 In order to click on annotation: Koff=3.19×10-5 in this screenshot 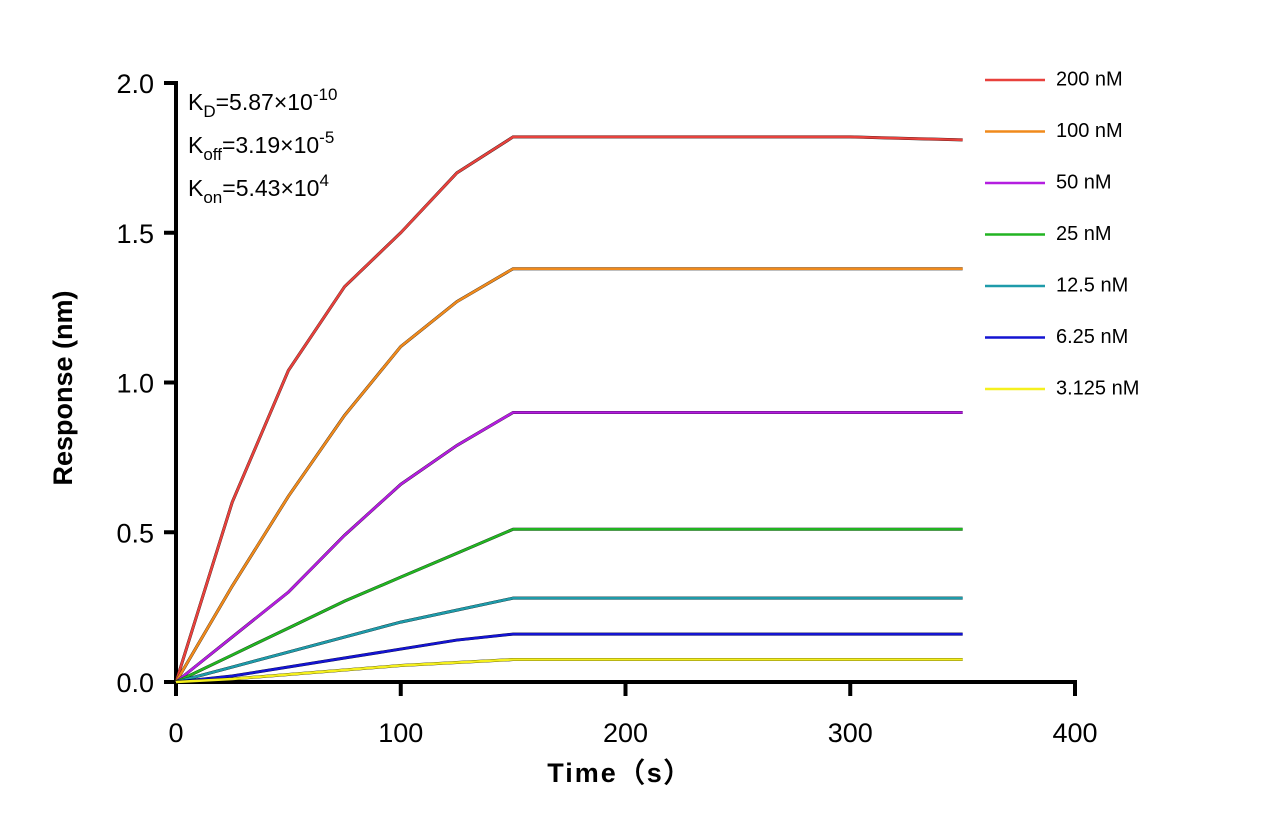, I will do `click(261, 146)`.